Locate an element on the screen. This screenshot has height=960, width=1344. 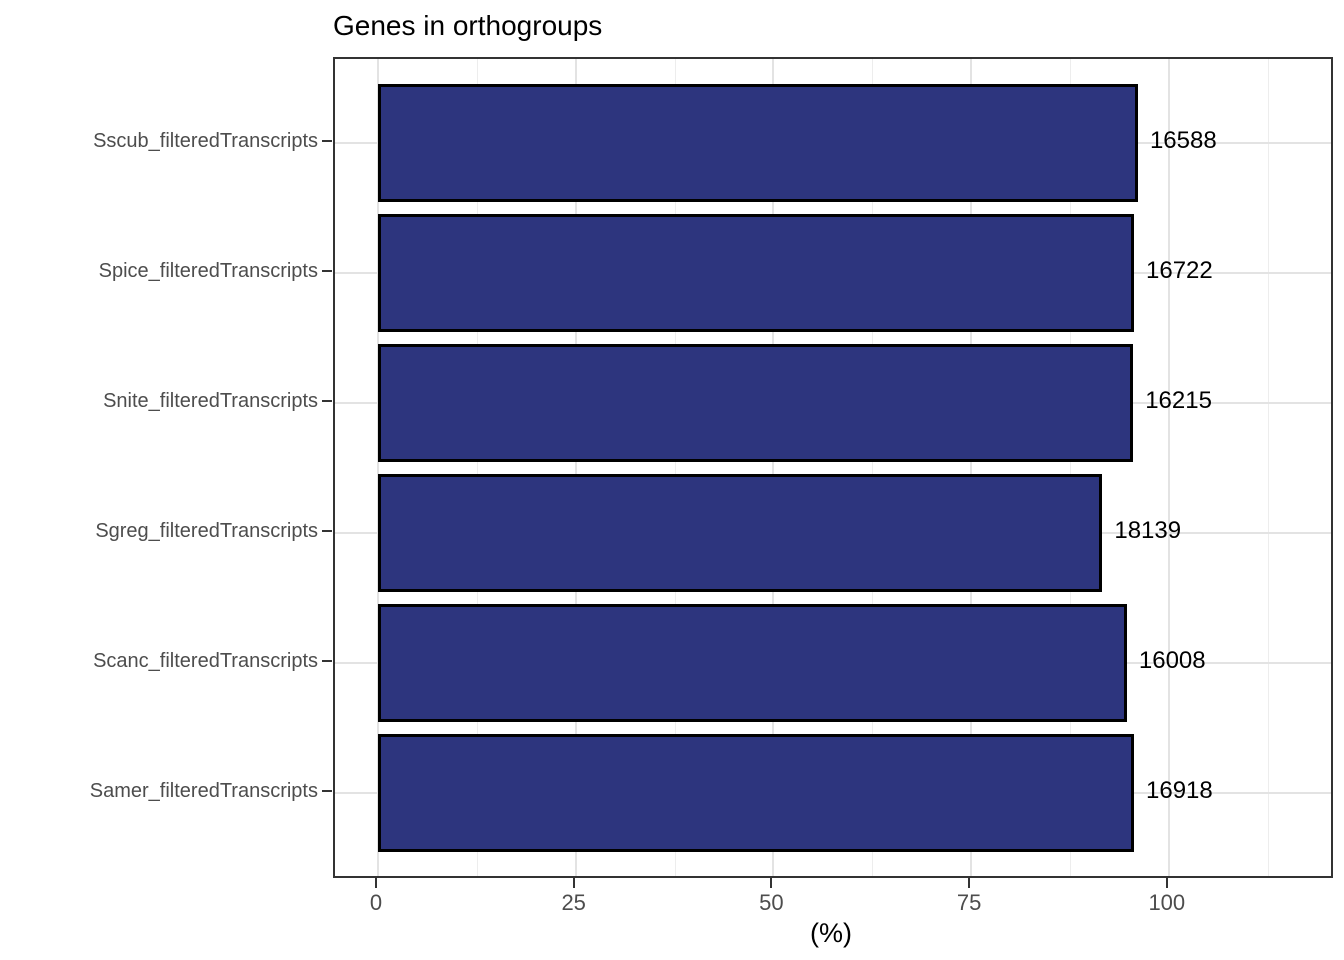
y-axis-label: Spice_filteredTranscripts is located at coordinates (208, 271).